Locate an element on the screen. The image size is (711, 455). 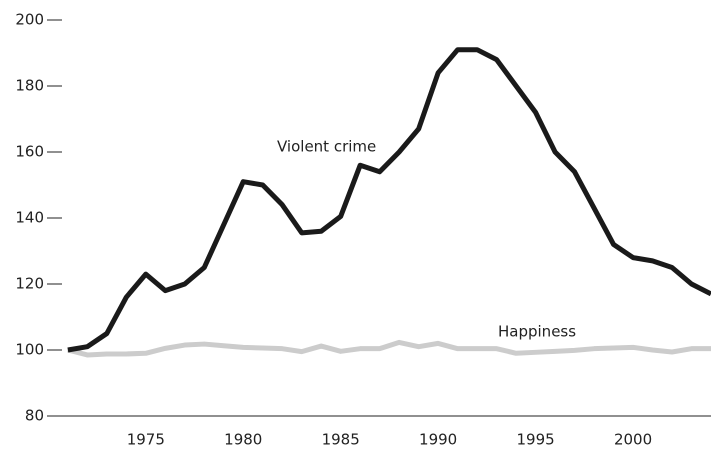
y-tick-label: 80 is located at coordinates (34, 416).